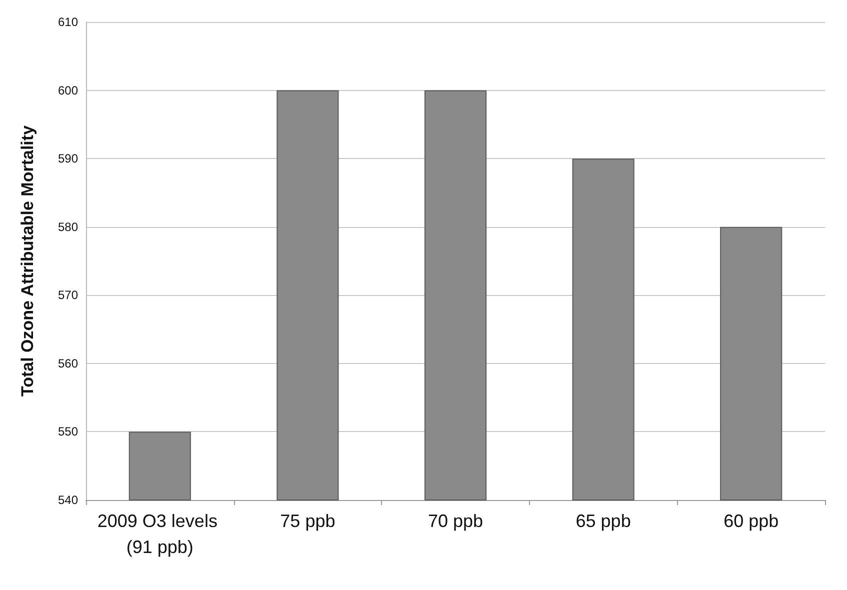 This screenshot has width=847, height=590. I want to click on x-tick-label: 75 ppb, so click(308, 521).